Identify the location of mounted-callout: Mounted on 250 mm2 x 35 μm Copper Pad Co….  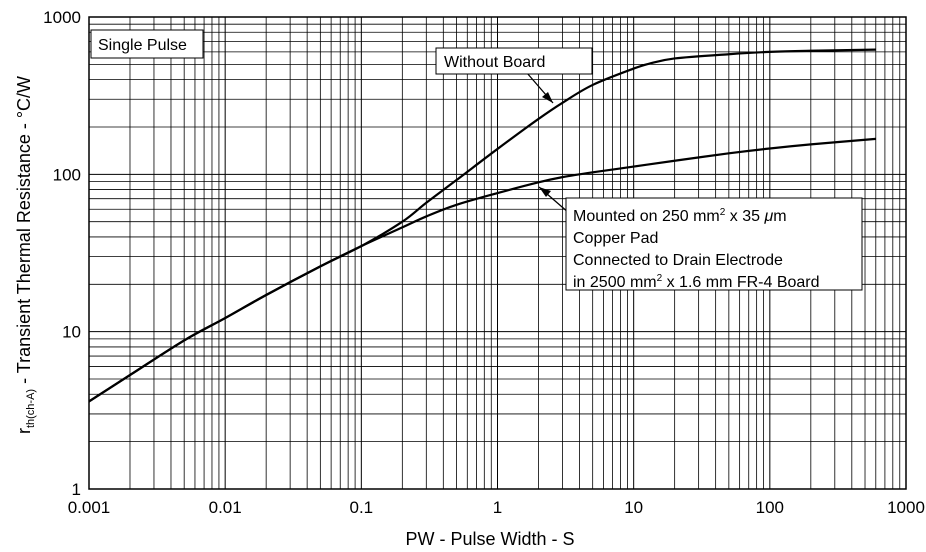
(700, 238).